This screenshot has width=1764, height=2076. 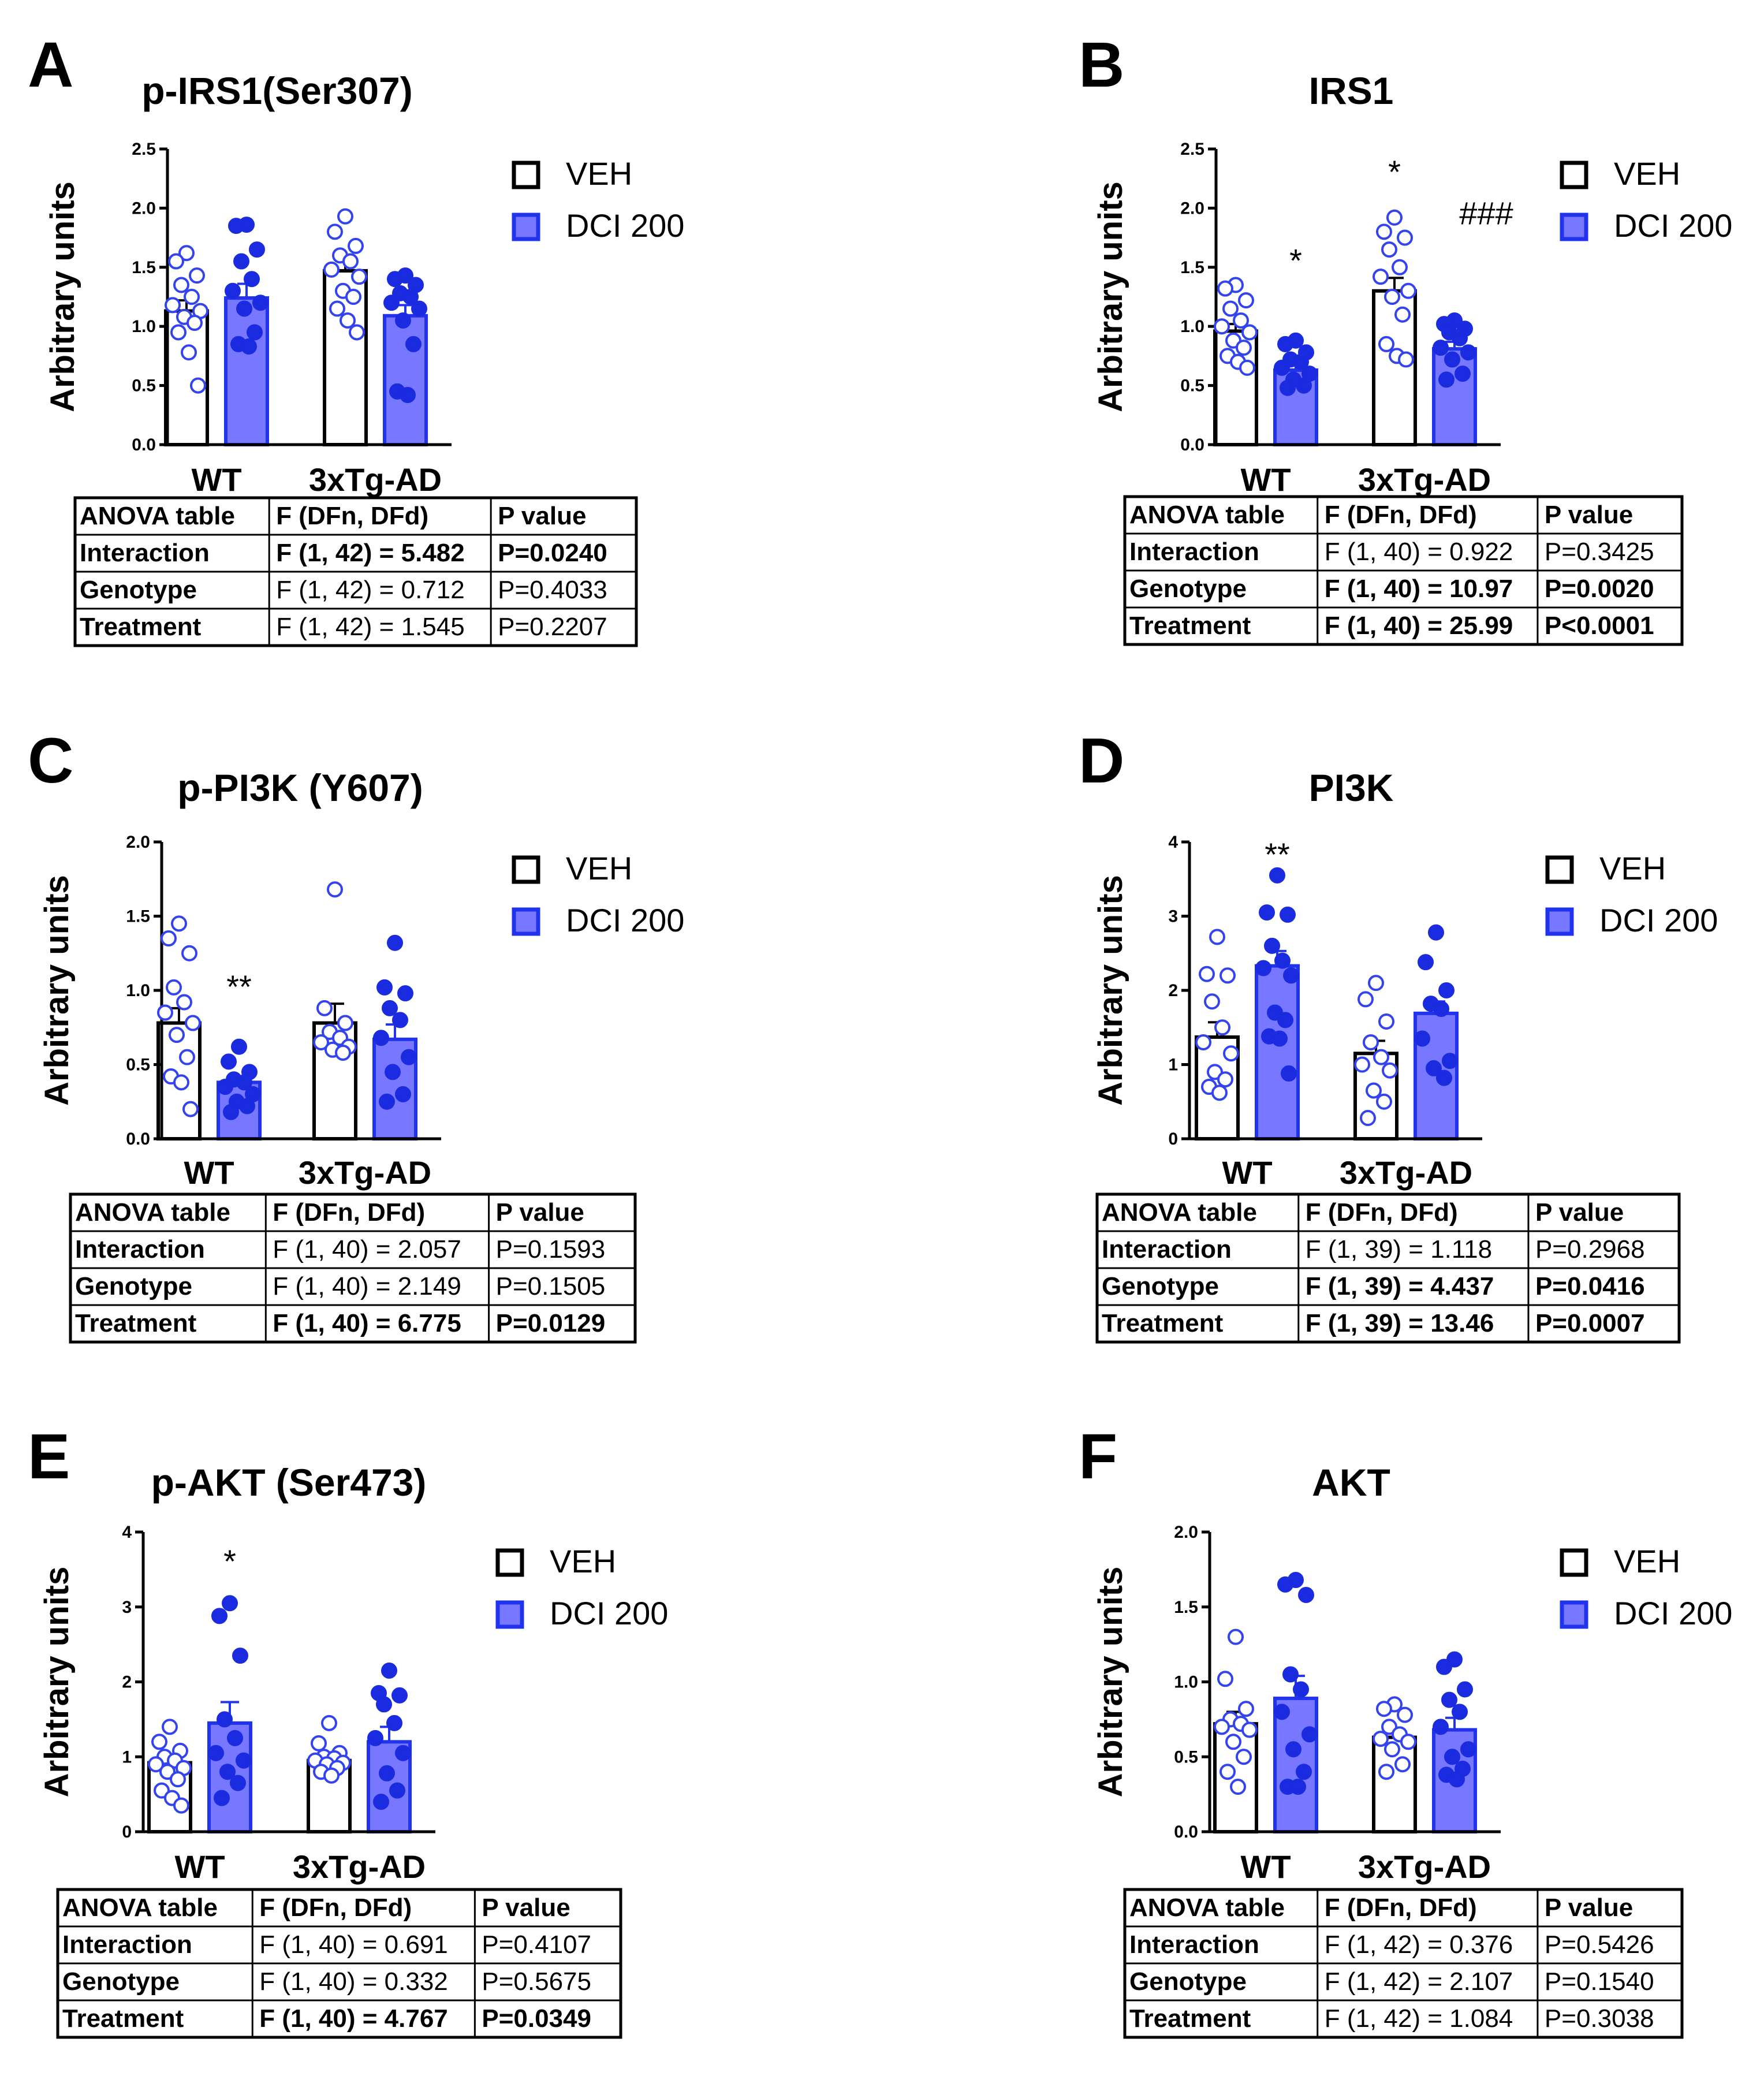 I want to click on panel-letter: E, so click(x=49, y=1457).